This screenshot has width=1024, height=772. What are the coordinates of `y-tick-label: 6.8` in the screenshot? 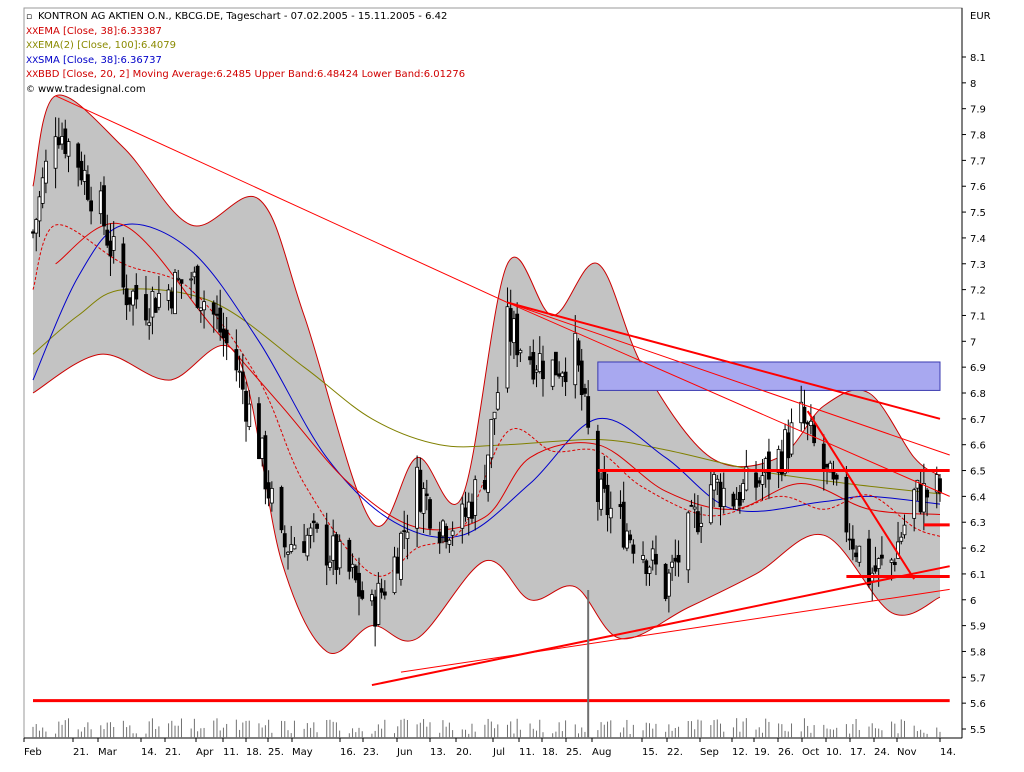 It's located at (978, 394).